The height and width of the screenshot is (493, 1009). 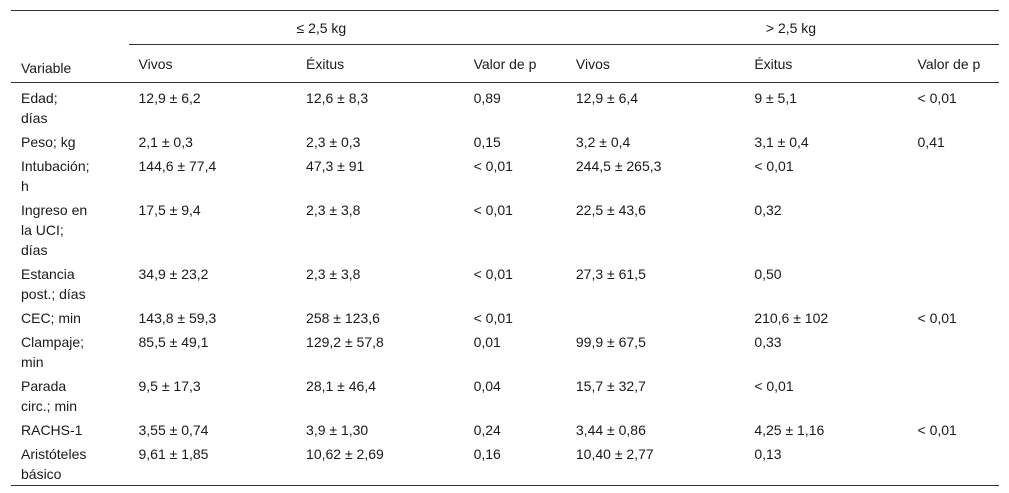 I want to click on cell-vivos-low: 85,5 ± 49,1, so click(x=173, y=341).